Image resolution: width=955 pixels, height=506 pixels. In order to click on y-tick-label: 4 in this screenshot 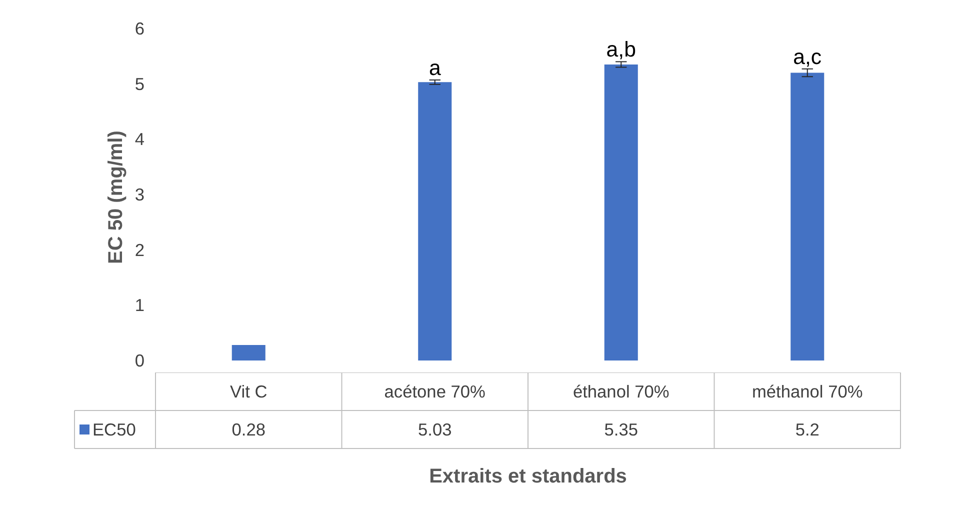, I will do `click(139, 139)`.